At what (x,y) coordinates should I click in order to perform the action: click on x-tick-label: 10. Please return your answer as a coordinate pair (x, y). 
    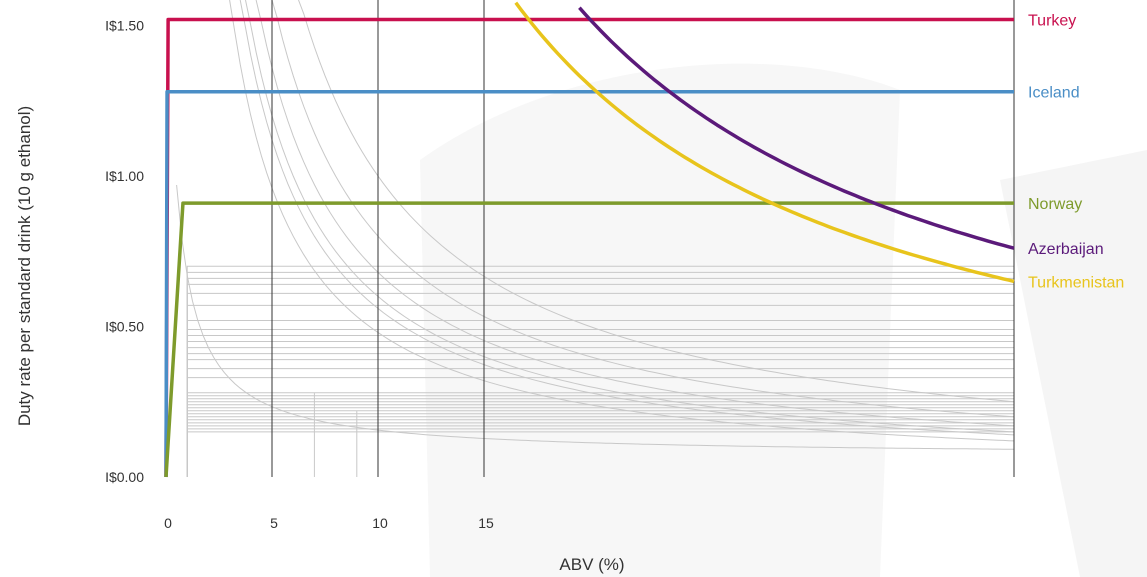
    Looking at the image, I should click on (380, 523).